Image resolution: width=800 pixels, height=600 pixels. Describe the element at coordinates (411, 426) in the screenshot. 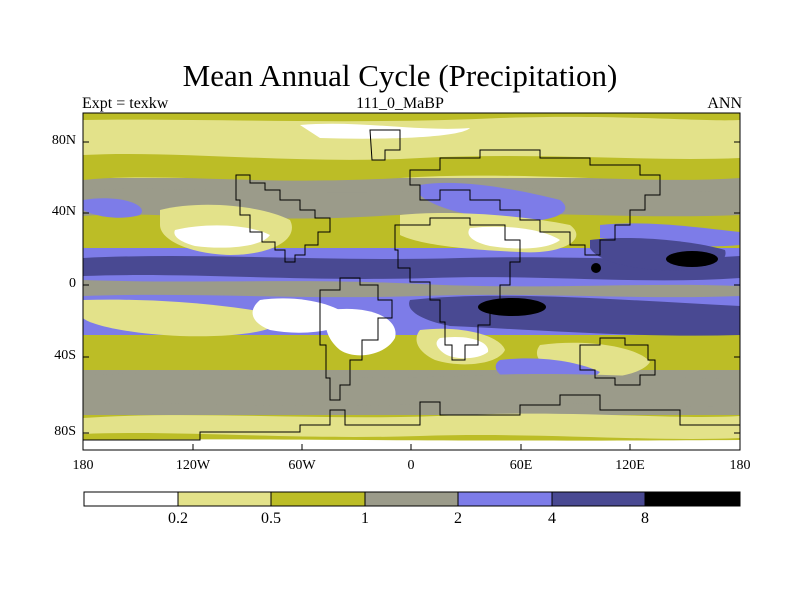

I see `contour-yellow-southern-ocean` at that location.